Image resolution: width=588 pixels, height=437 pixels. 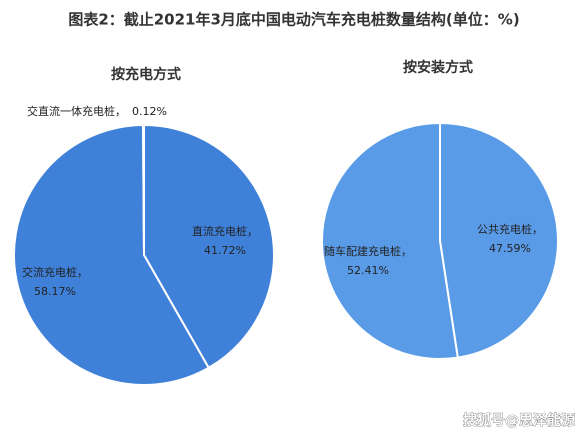 I want to click on slice-value-label: 47.59%, so click(x=510, y=248).